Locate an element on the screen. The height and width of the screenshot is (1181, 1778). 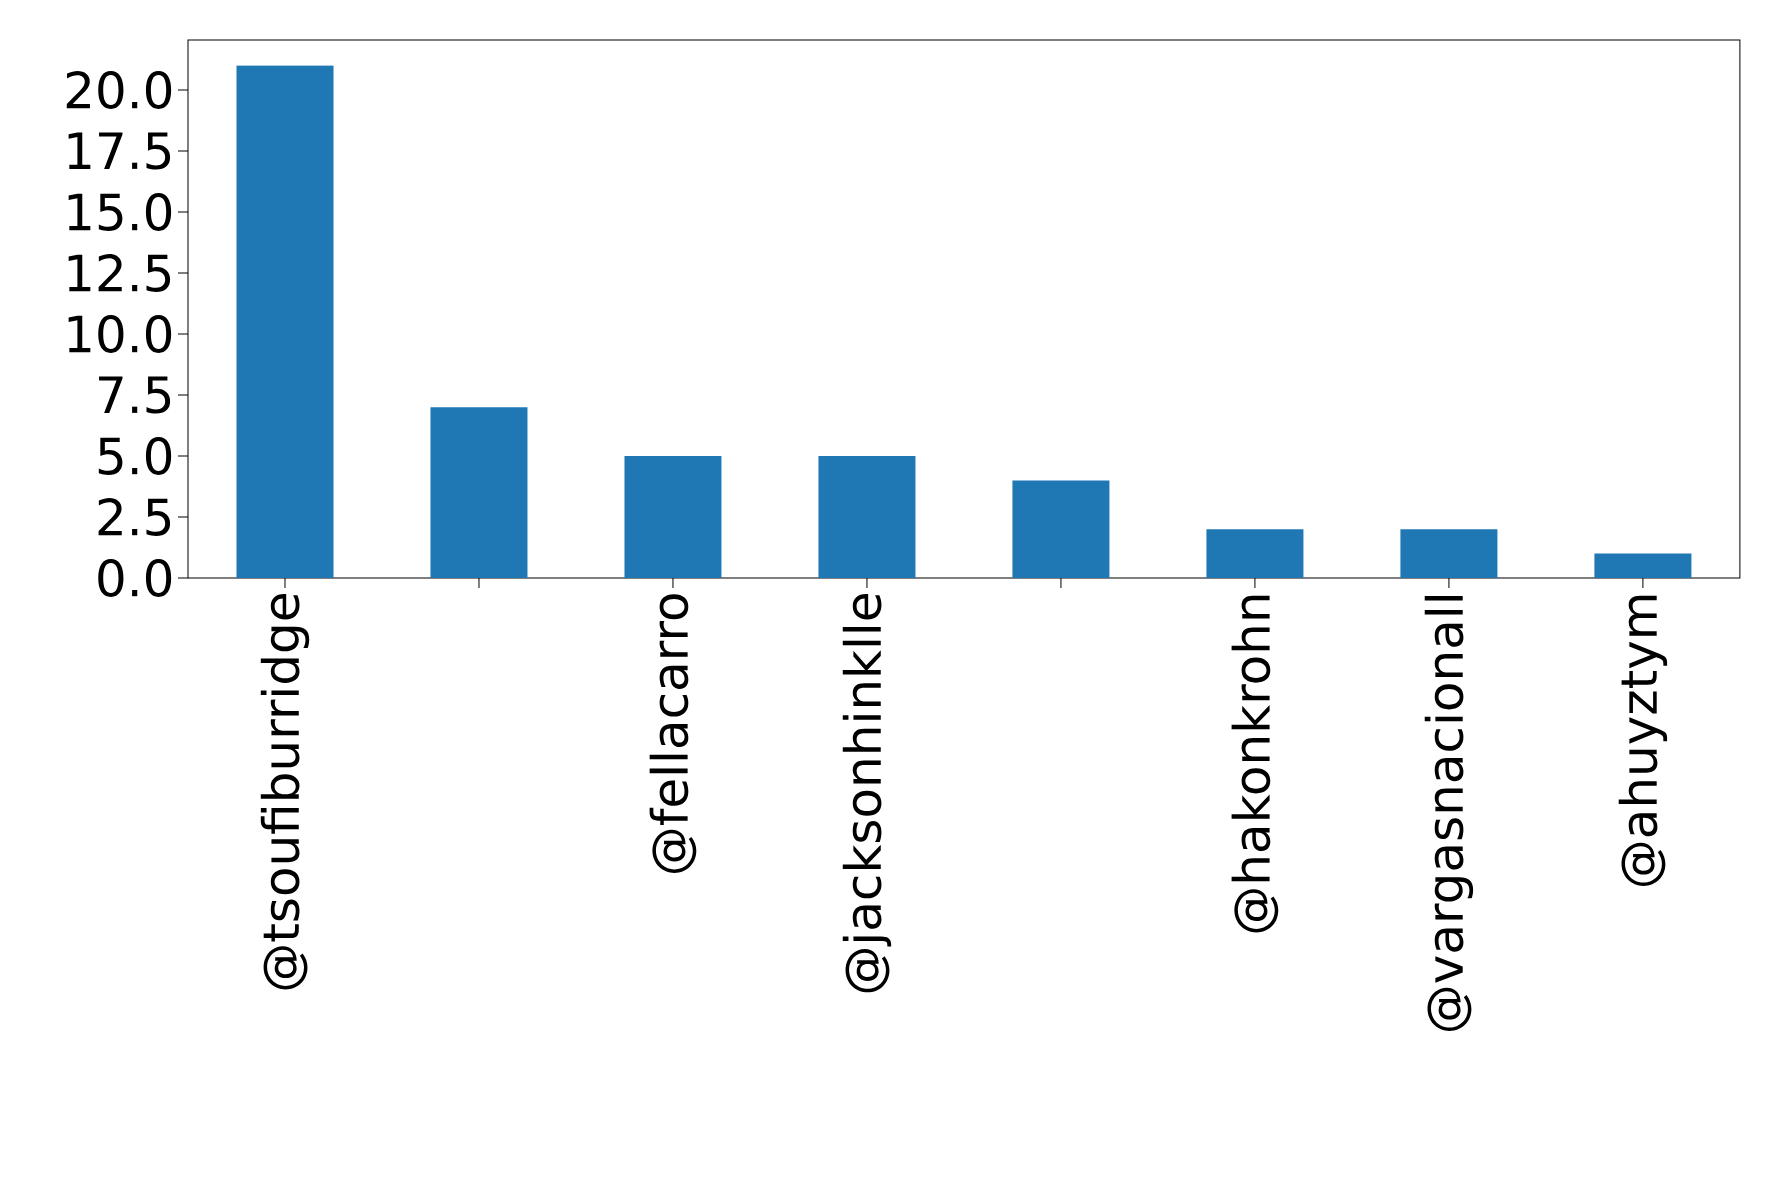
x-tick-label: @tsoufiburridge is located at coordinates (285, 792).